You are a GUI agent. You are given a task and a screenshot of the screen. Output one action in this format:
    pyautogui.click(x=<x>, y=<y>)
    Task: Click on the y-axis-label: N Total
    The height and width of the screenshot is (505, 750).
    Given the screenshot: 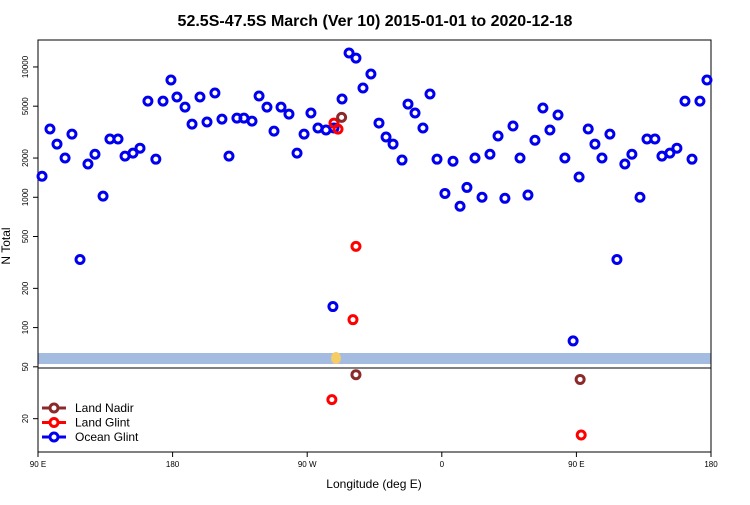 What is the action you would take?
    pyautogui.click(x=6, y=245)
    